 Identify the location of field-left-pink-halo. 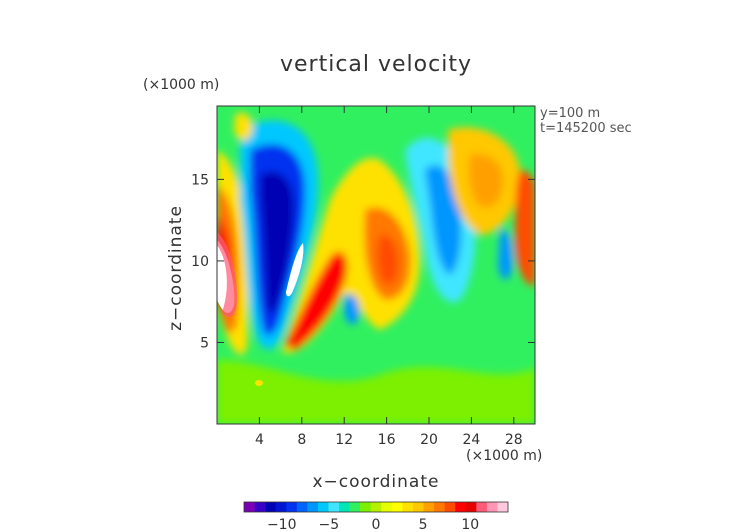
(227, 274).